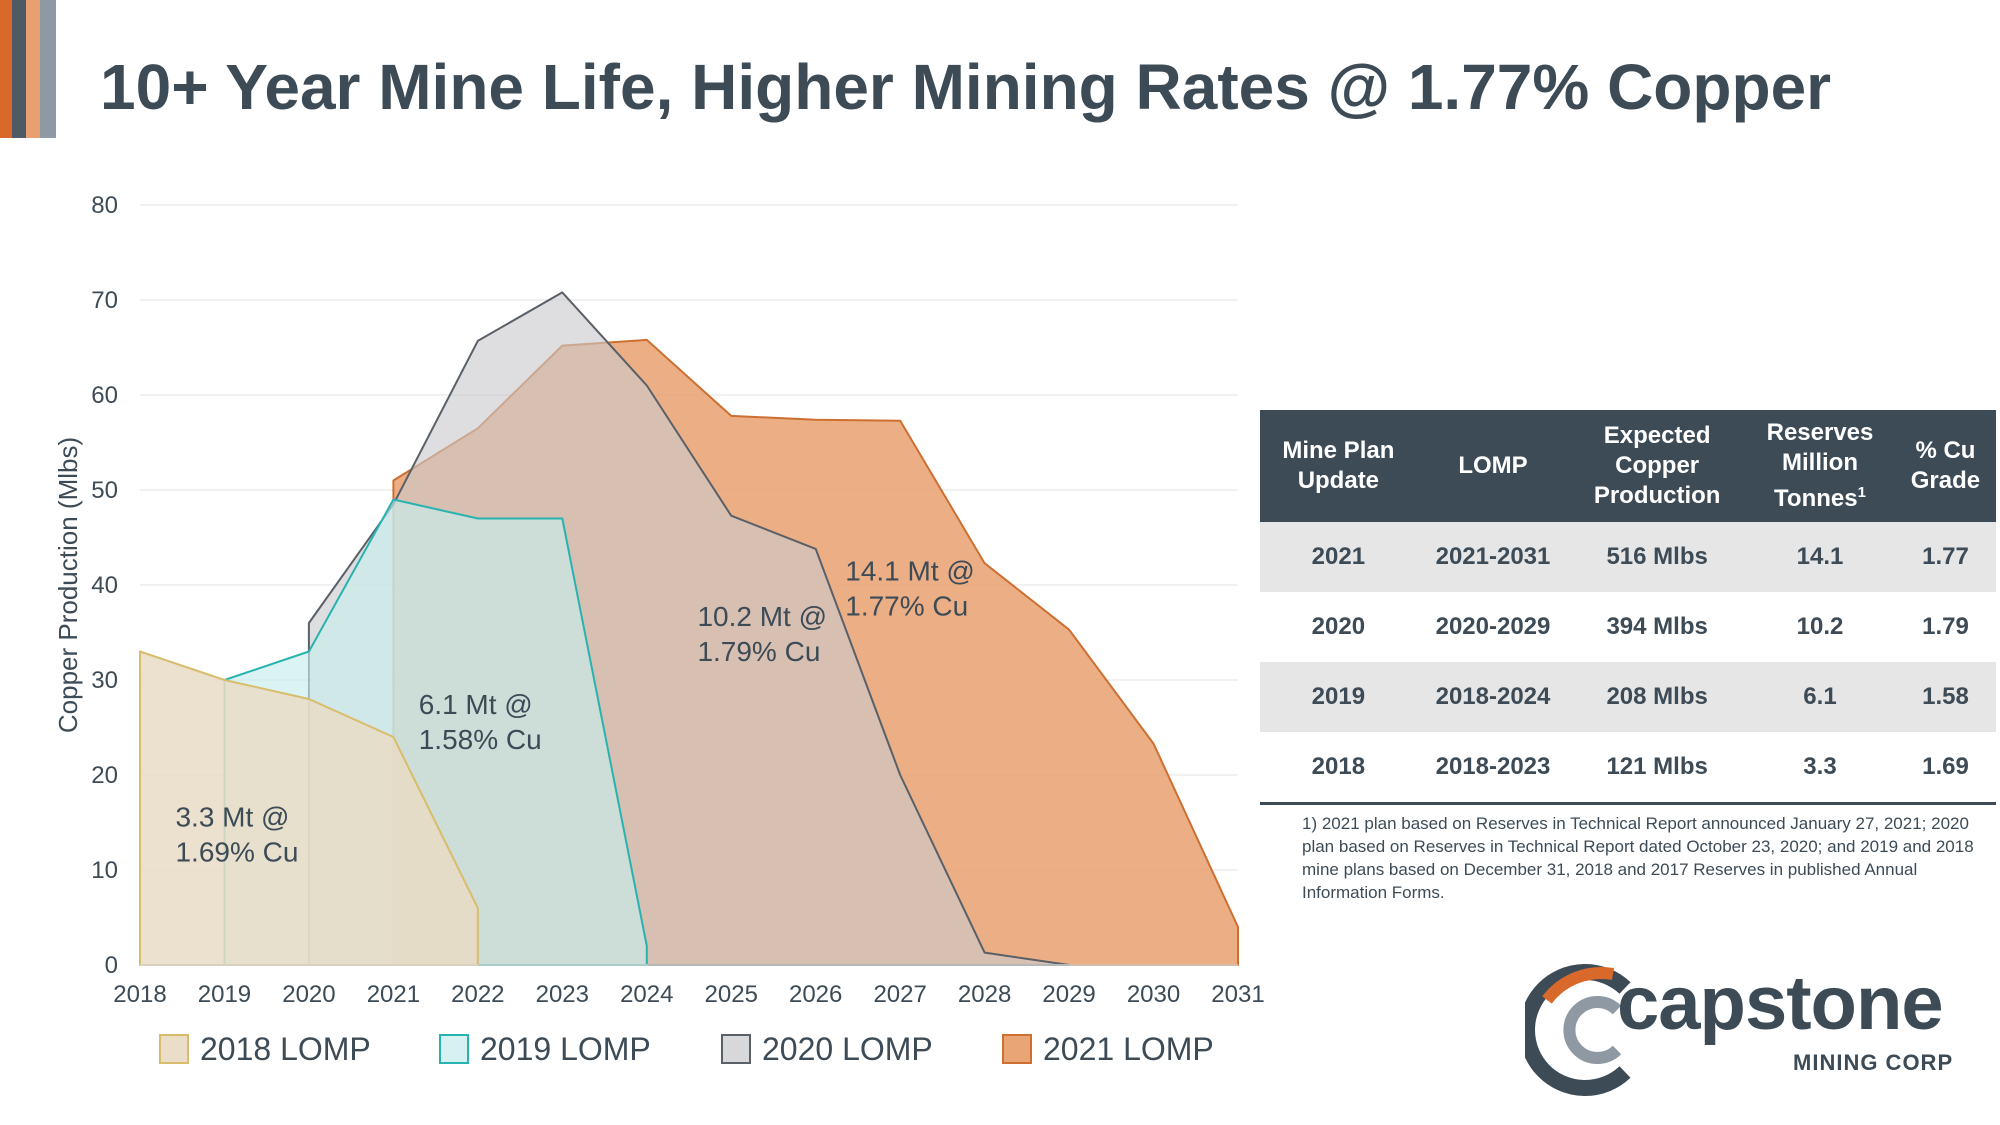 This screenshot has width=2000, height=1125. I want to click on accent-bar-peach, so click(33, 69).